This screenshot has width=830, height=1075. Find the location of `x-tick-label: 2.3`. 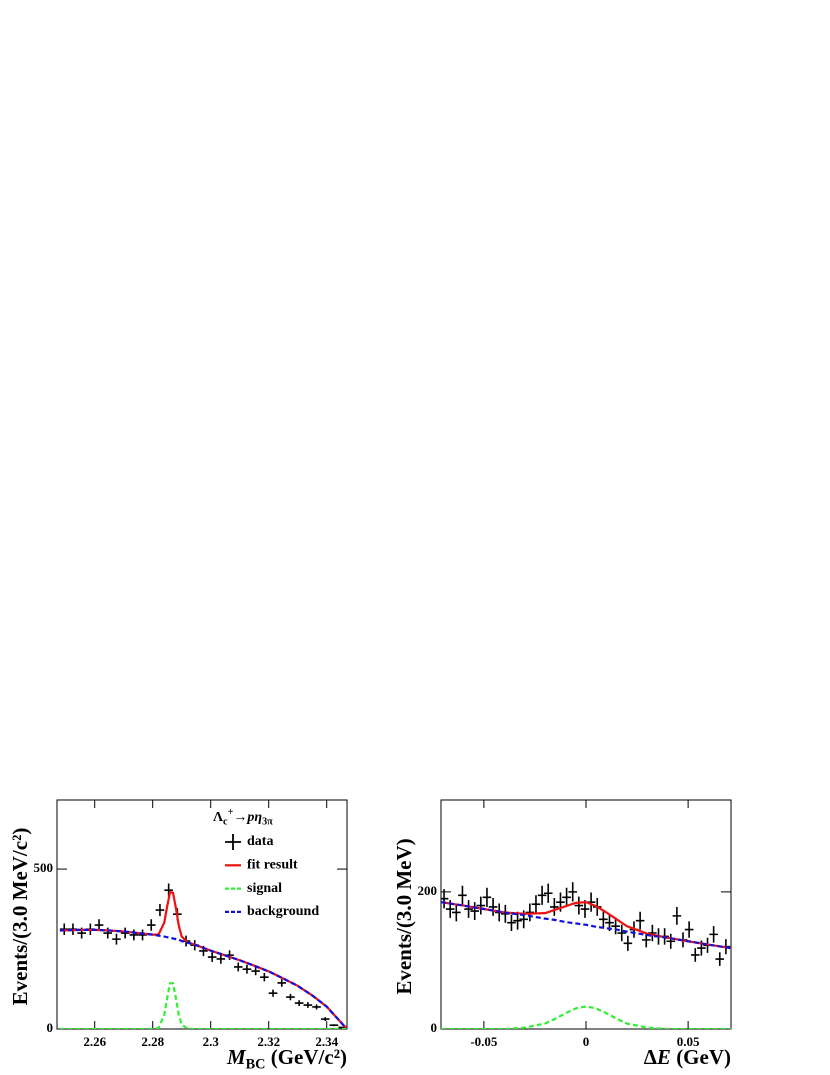

x-tick-label: 2.3 is located at coordinates (211, 1041).